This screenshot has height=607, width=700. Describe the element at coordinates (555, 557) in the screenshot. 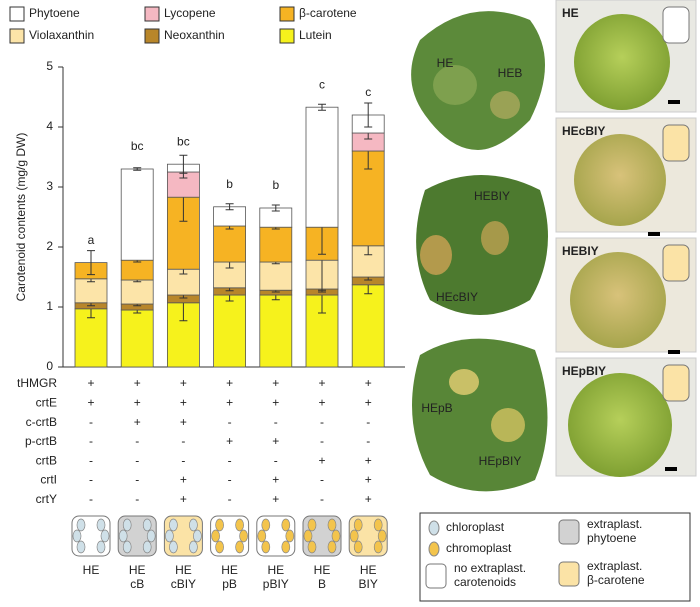

I see `cell-legend-box` at that location.